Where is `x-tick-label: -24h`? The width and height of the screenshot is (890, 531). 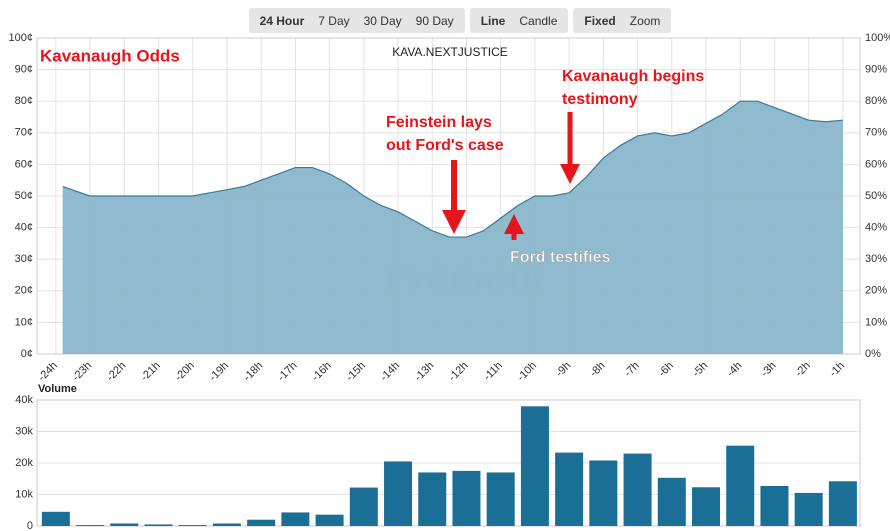 x-tick-label: -24h is located at coordinates (48, 372).